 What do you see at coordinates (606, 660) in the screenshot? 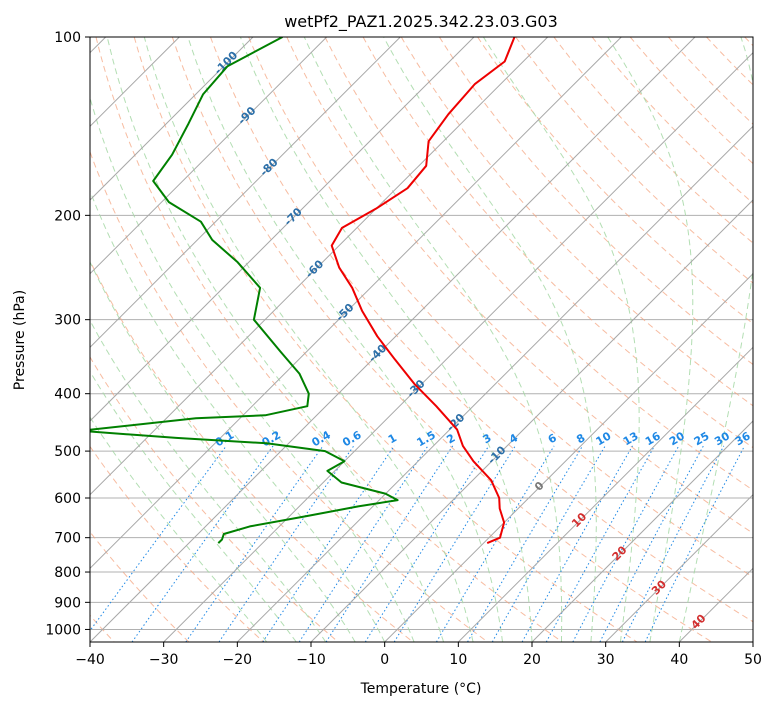
I see `x-tick-label-30: 30` at bounding box center [606, 660].